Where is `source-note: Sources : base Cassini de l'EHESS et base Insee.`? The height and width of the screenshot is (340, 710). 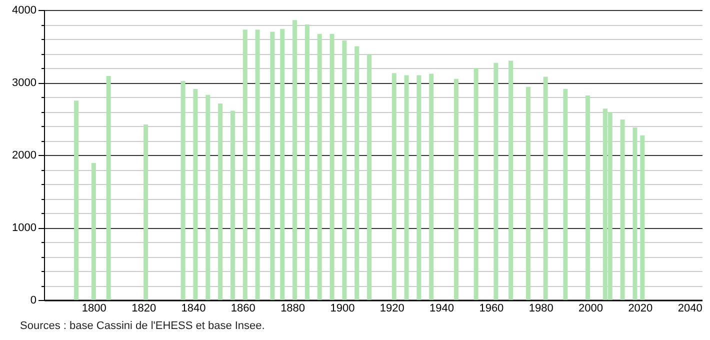 source-note: Sources : base Cassini de l'EHESS et base Insee. is located at coordinates (142, 326).